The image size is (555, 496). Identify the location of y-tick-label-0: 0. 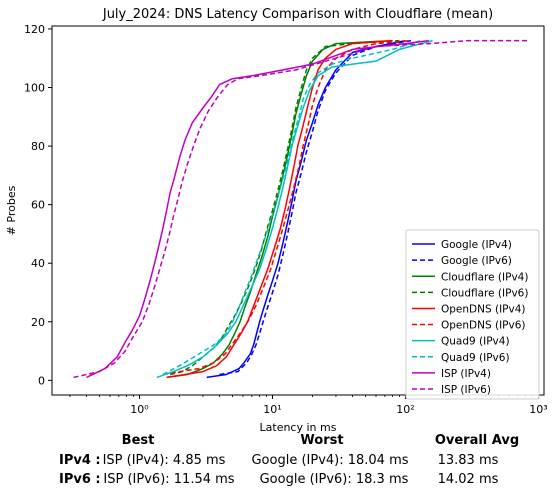
(41, 380).